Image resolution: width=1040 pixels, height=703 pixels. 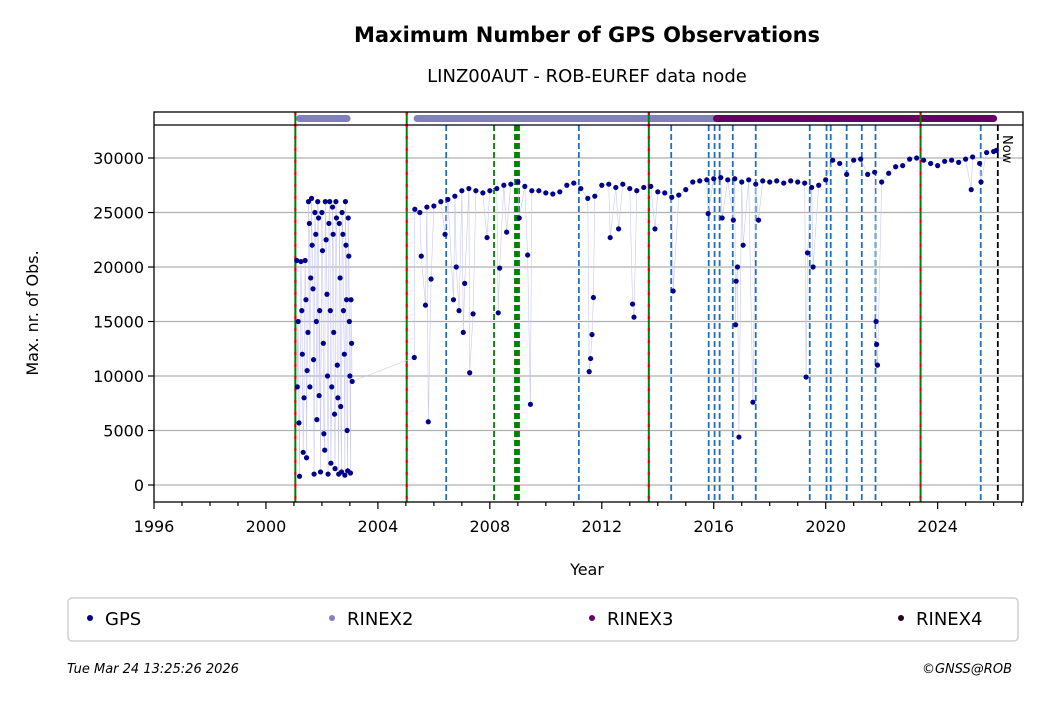 What do you see at coordinates (332, 618) in the screenshot?
I see `legend-marker-rinex2` at bounding box center [332, 618].